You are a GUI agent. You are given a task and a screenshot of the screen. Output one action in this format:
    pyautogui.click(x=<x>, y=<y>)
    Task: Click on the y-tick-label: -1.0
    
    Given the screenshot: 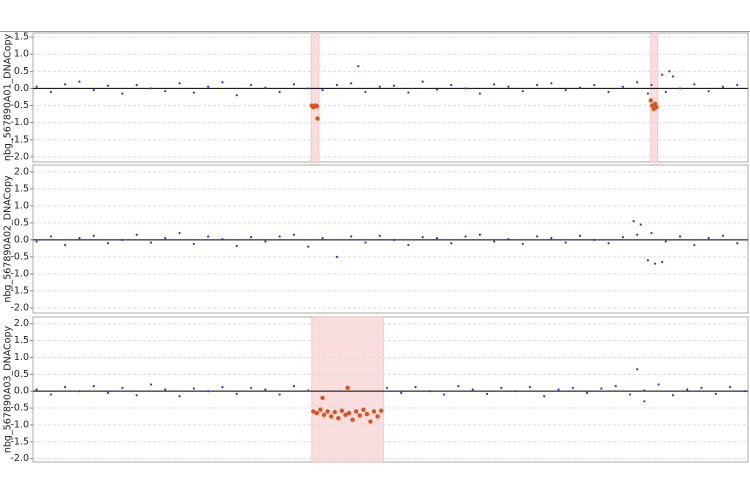 What is the action you would take?
    pyautogui.click(x=19, y=273)
    